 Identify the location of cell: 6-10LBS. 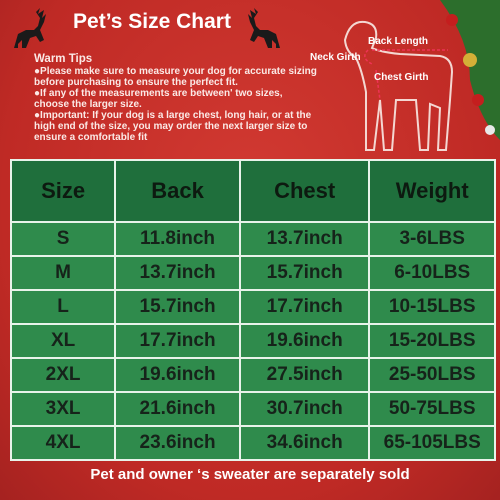
(432, 273).